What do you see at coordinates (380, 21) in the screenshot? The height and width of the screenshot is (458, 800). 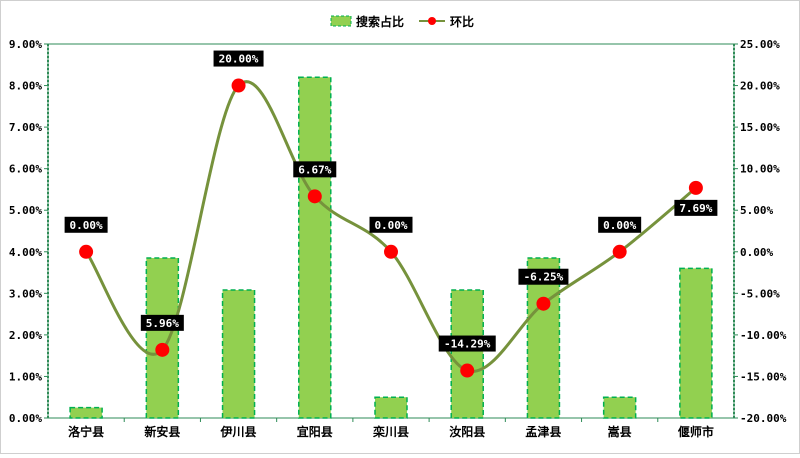 I see `legend-bar-label: 搜索占比` at bounding box center [380, 21].